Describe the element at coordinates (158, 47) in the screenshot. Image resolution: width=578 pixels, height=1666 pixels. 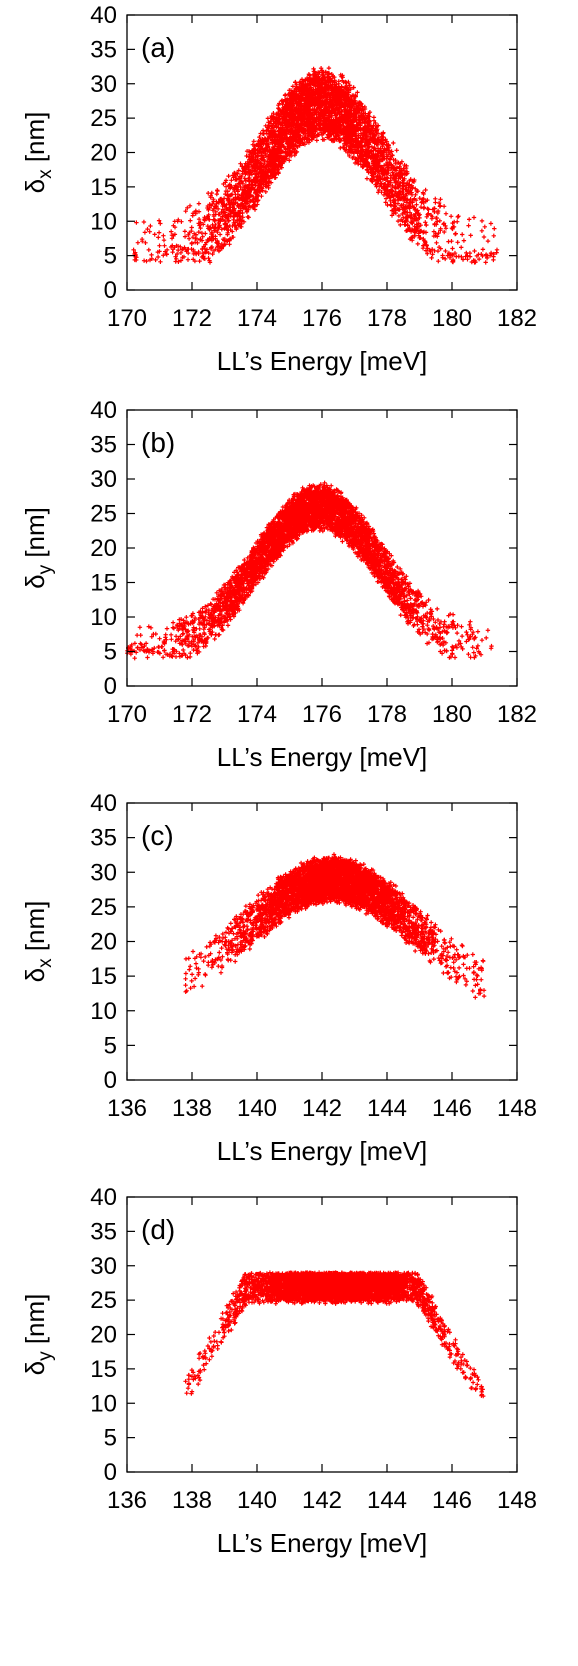
I see `panel-label: (a)` at that location.